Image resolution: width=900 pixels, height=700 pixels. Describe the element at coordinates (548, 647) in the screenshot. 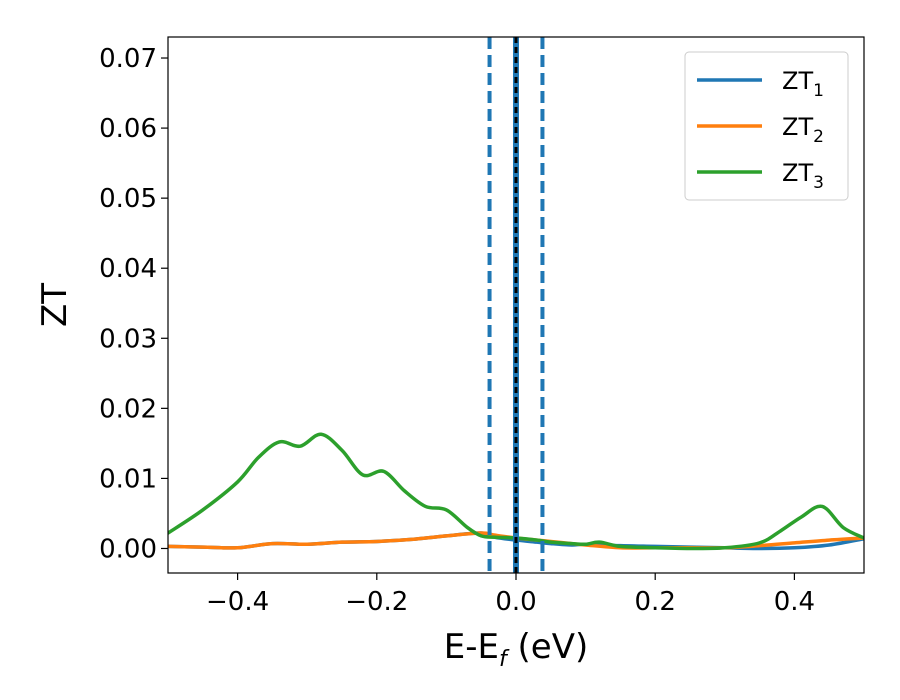

I see `x-axis-title-suffix: (eV)` at that location.